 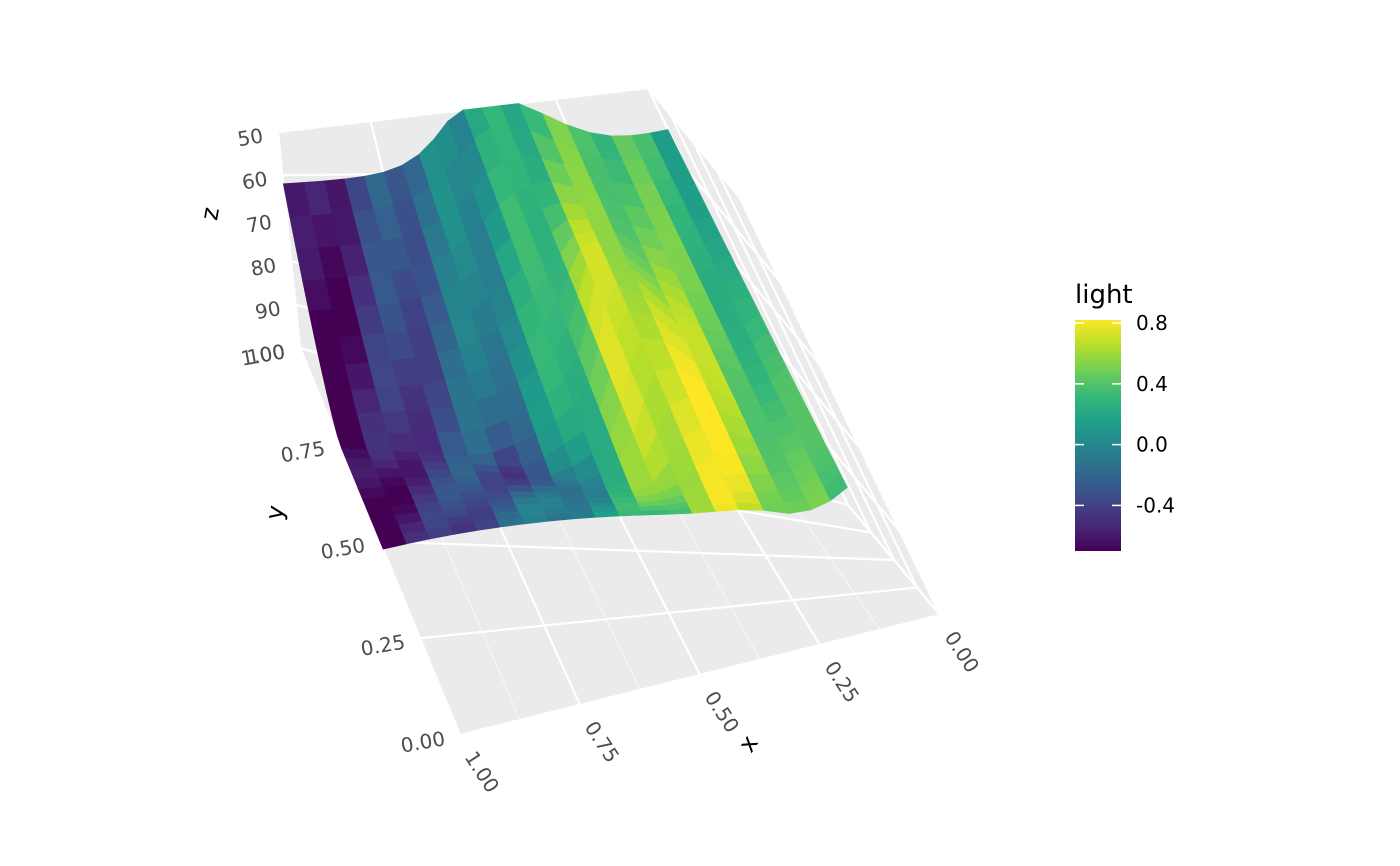 I want to click on z-axis-title: z, so click(x=210, y=213).